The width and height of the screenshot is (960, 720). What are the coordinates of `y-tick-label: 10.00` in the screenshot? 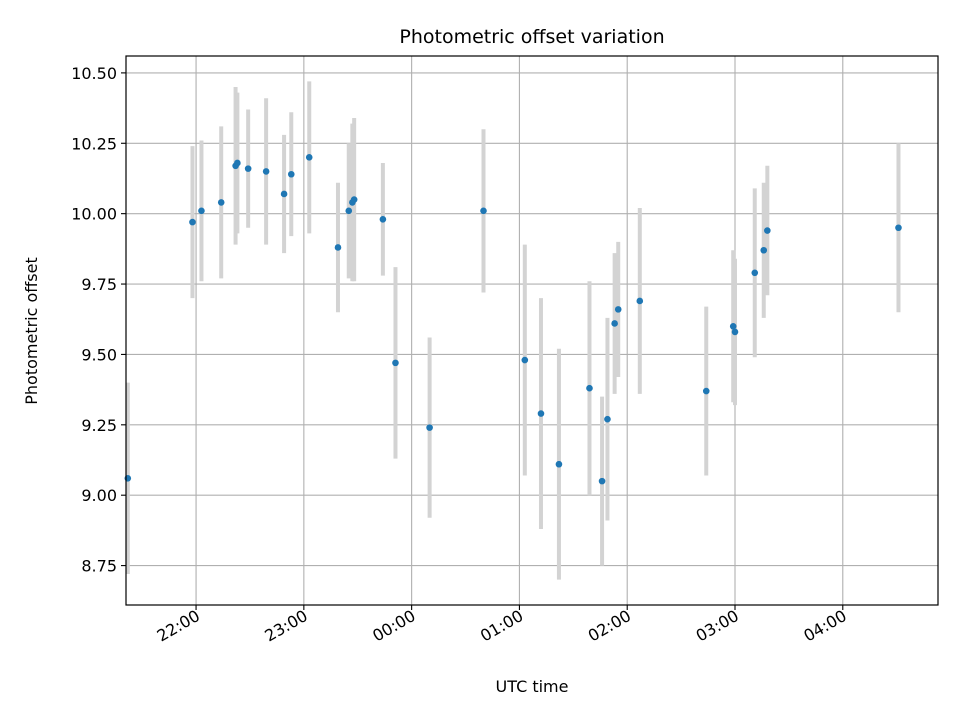 It's located at (94, 214).